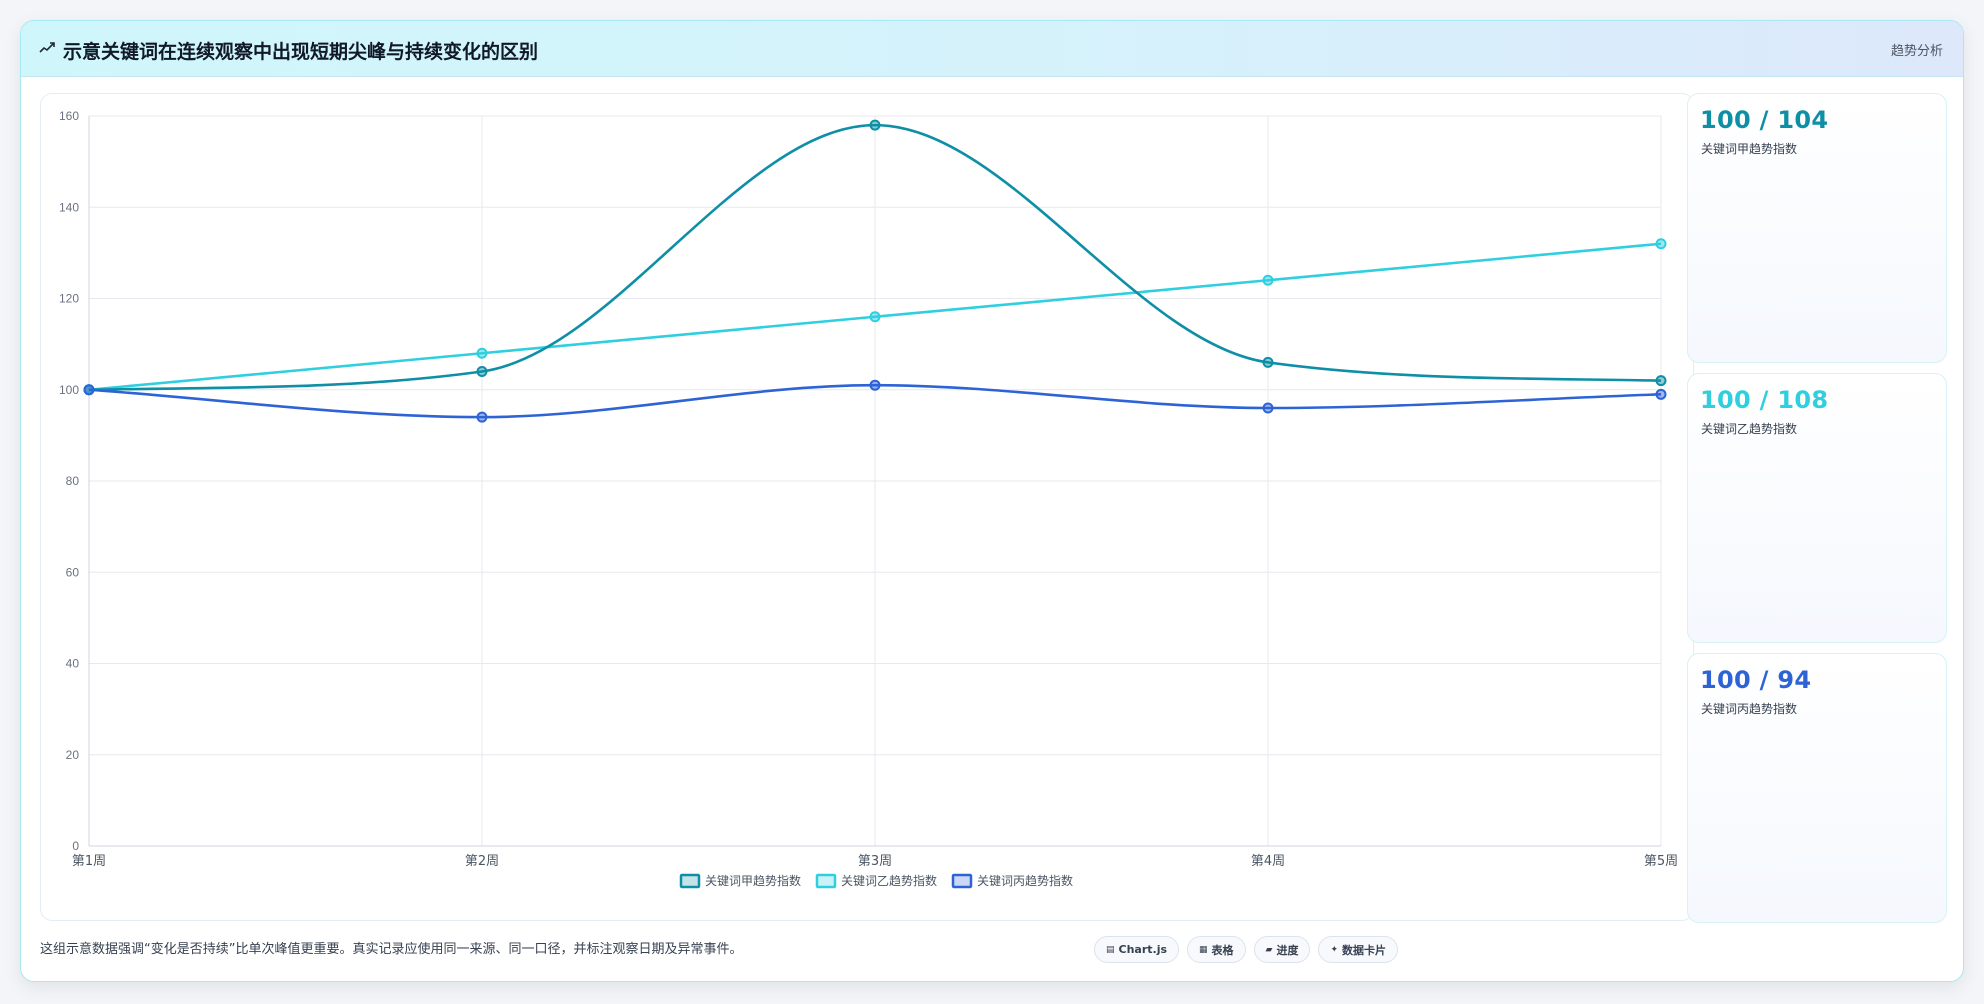  Describe the element at coordinates (1661, 861) in the screenshot. I see `x-tick-label: 第5周` at that location.